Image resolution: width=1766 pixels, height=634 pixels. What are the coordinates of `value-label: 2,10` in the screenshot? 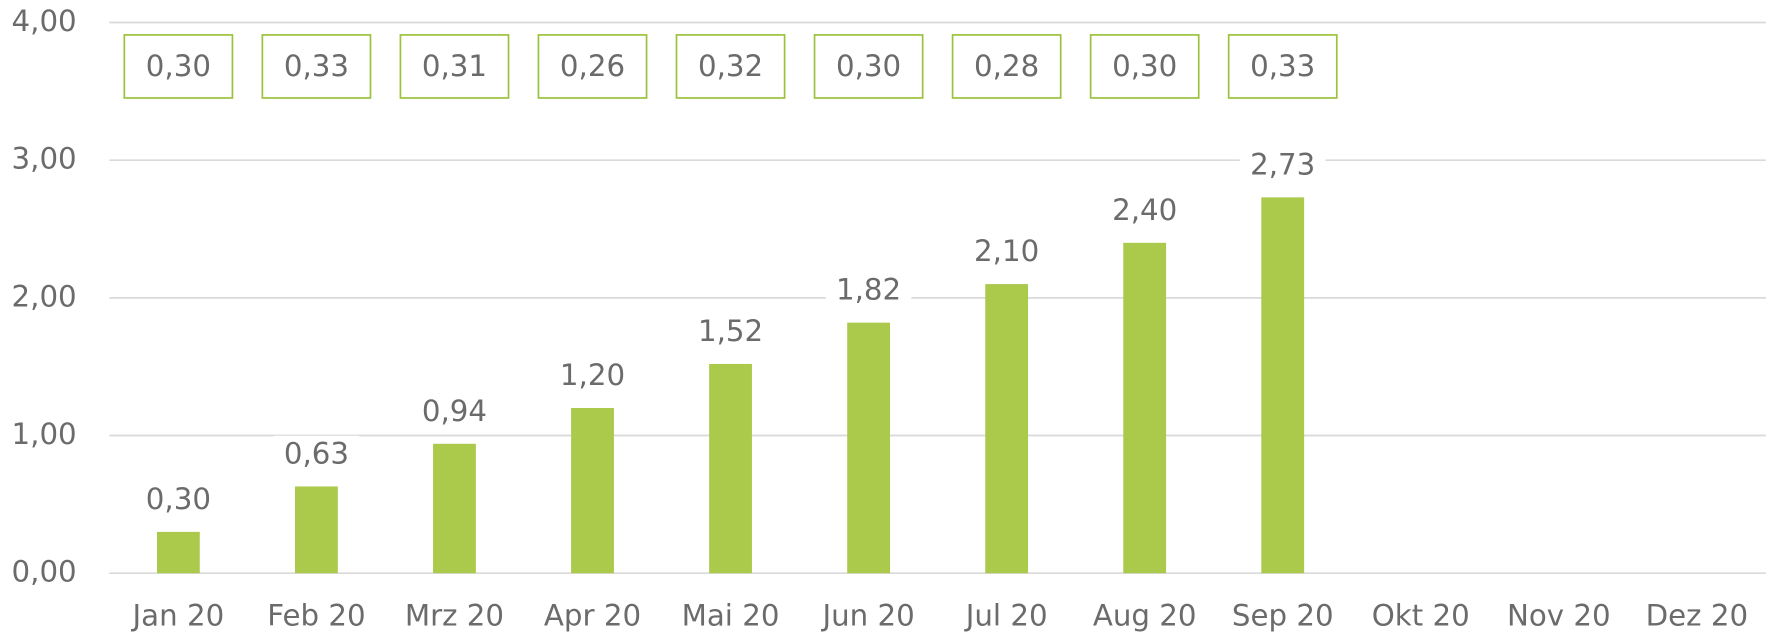 It's located at (1006, 251).